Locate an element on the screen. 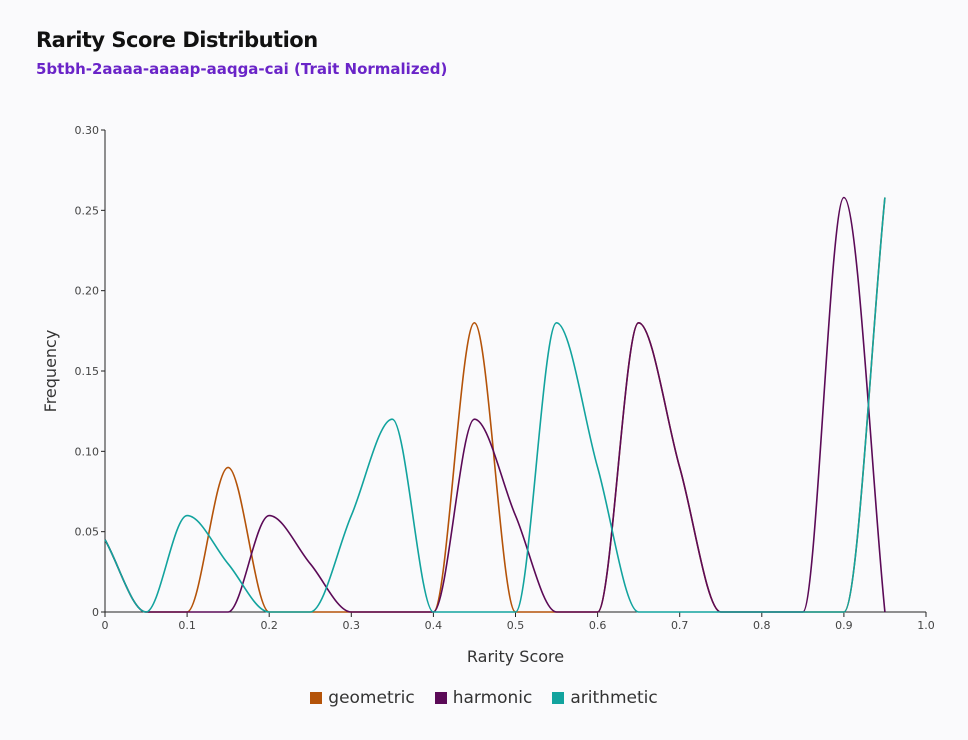 Image resolution: width=968 pixels, height=740 pixels. legend-item-harmonic: harmonic is located at coordinates (483, 698).